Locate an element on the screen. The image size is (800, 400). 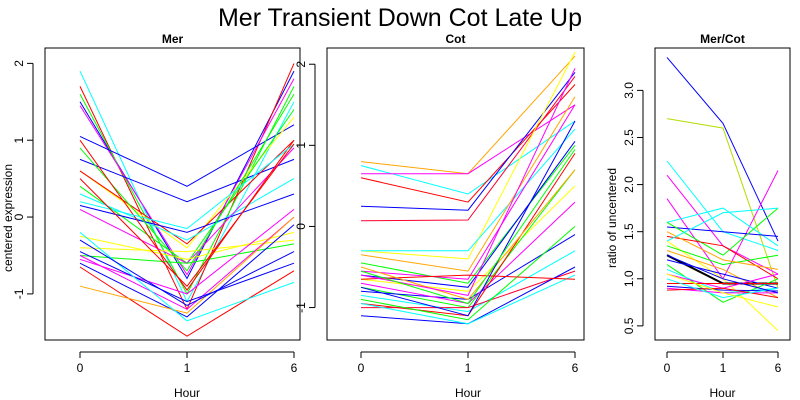
y-axis-label: centered expression is located at coordinates (8, 218).